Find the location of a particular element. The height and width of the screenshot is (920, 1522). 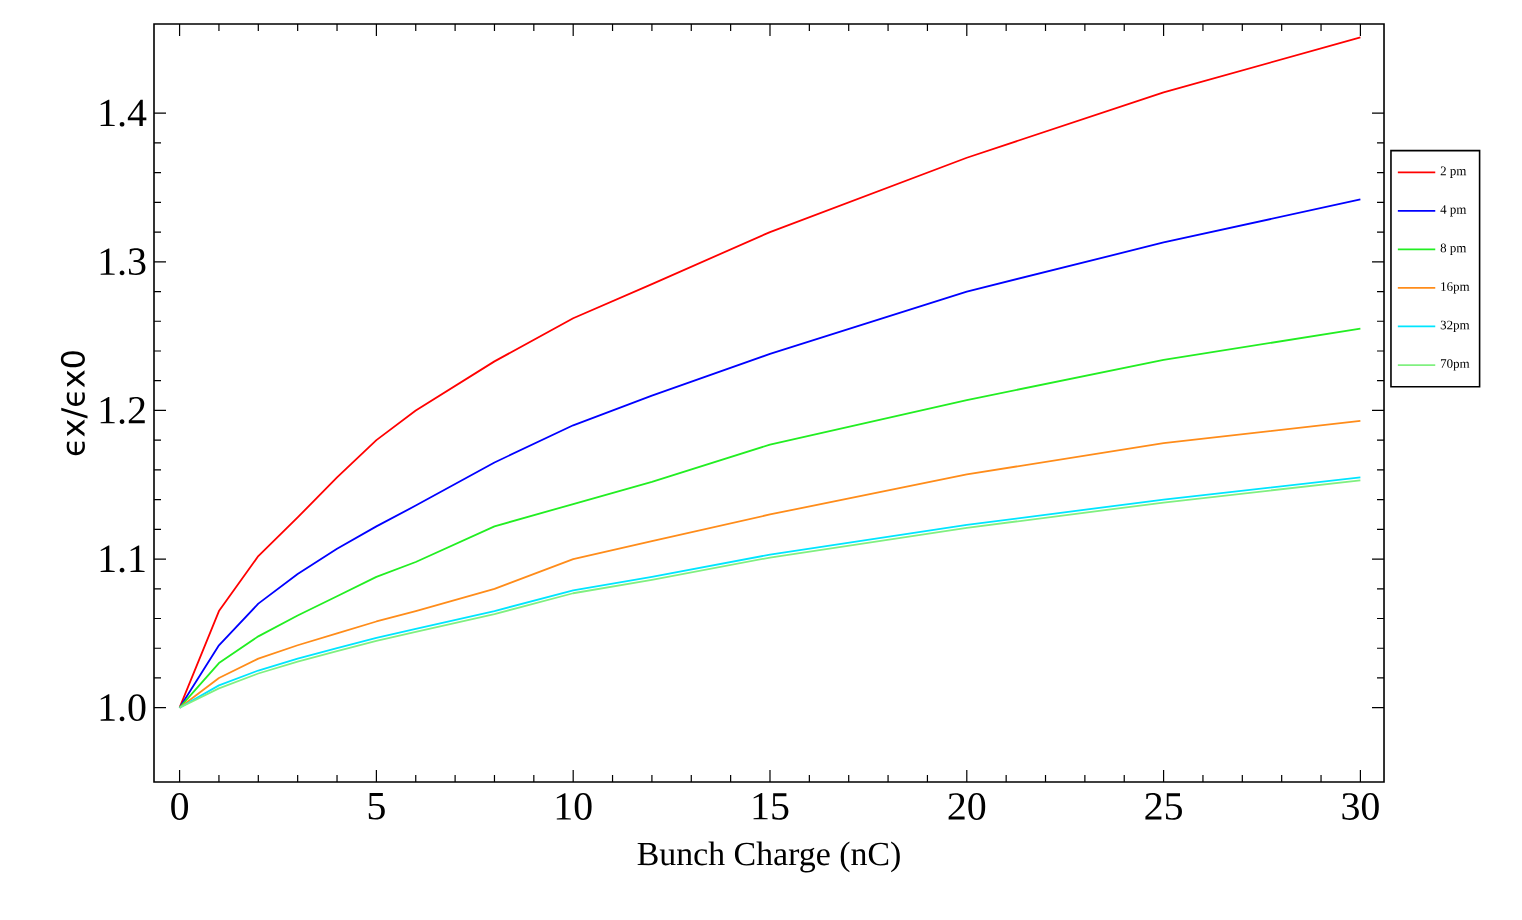

y-tick-label: 1.2 is located at coordinates (122, 410).